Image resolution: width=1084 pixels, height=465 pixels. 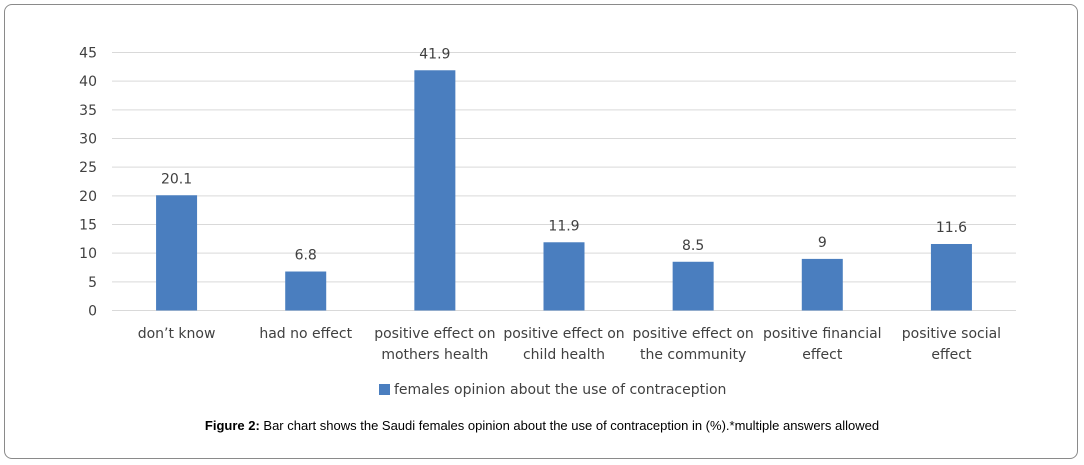 What do you see at coordinates (176, 179) in the screenshot?
I see `bar-value-label: 20.1` at bounding box center [176, 179].